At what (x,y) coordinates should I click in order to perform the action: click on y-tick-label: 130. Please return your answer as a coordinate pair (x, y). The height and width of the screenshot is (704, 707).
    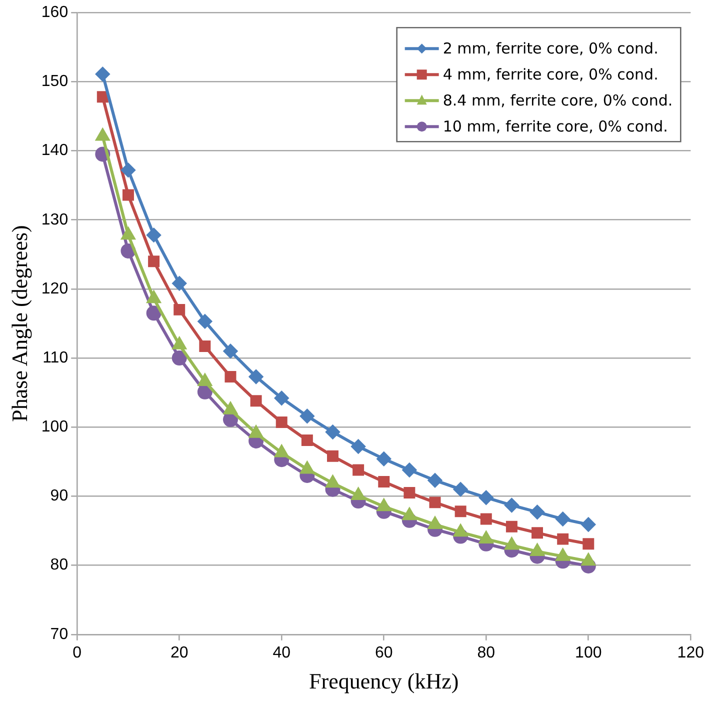
    Looking at the image, I should click on (54, 219).